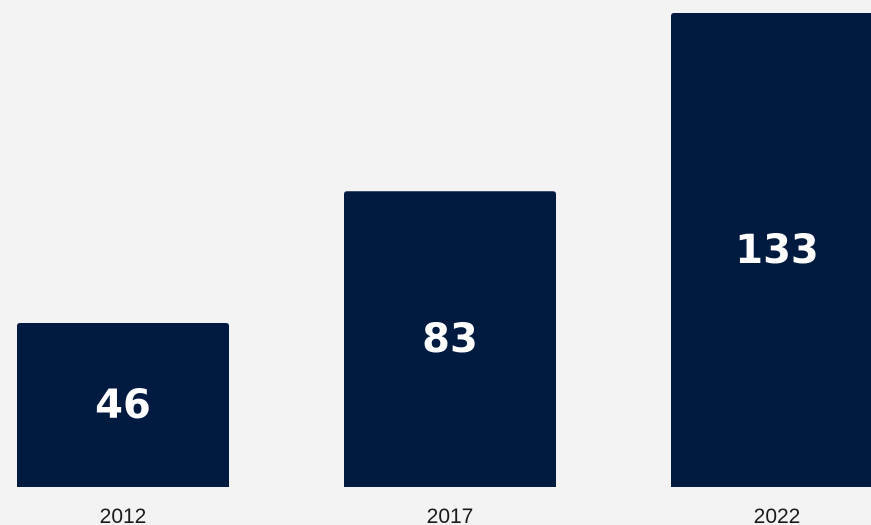 The height and width of the screenshot is (525, 871). I want to click on bar-2012, so click(123, 405).